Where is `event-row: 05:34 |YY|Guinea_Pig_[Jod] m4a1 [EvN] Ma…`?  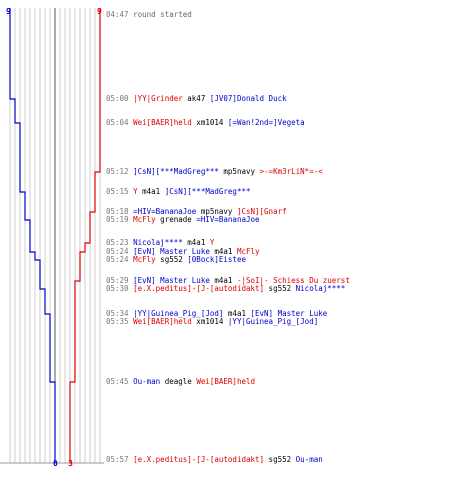
event-row: 05:34 |YY|Guinea_Pig_[Jod] m4a1 [EvN] Ma… is located at coordinates (216, 313).